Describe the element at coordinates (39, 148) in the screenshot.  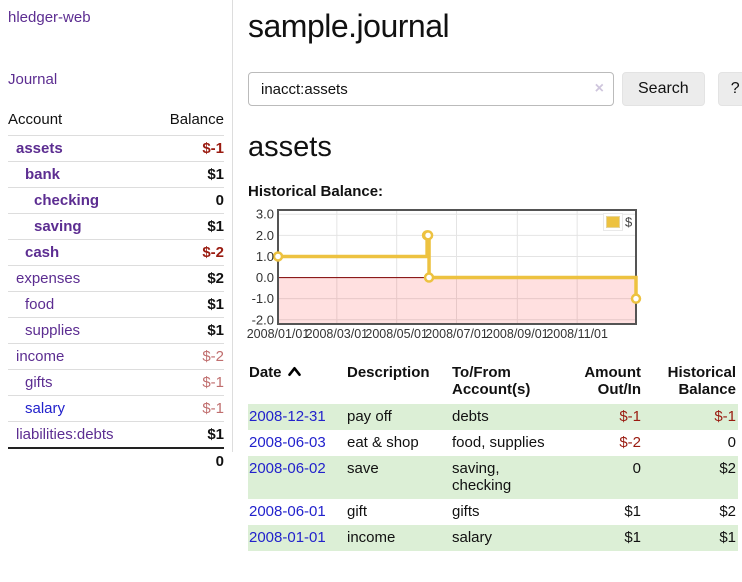
I see `sidebar-account-assets: assets` at that location.